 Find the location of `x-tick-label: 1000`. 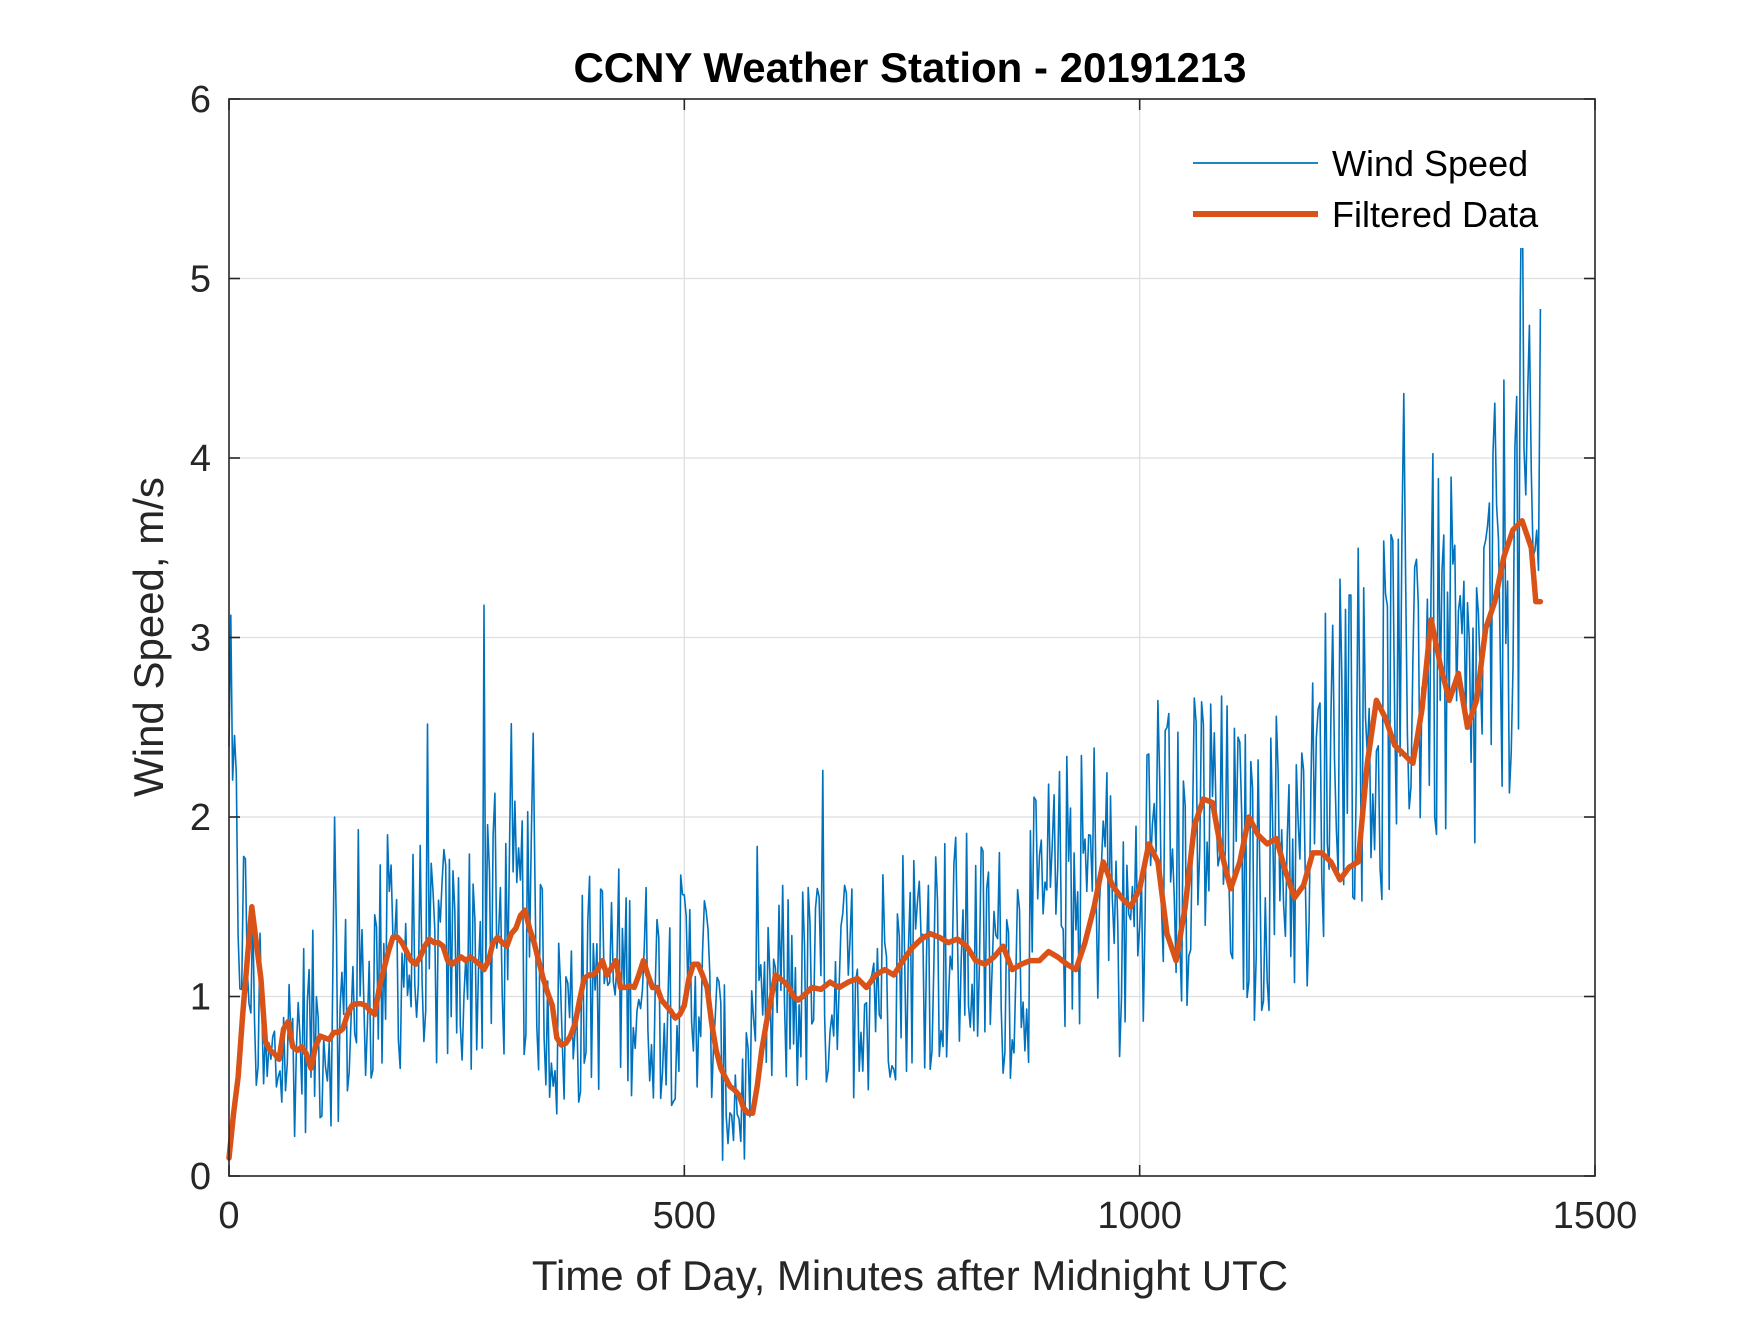

x-tick-label: 1000 is located at coordinates (1139, 1216).